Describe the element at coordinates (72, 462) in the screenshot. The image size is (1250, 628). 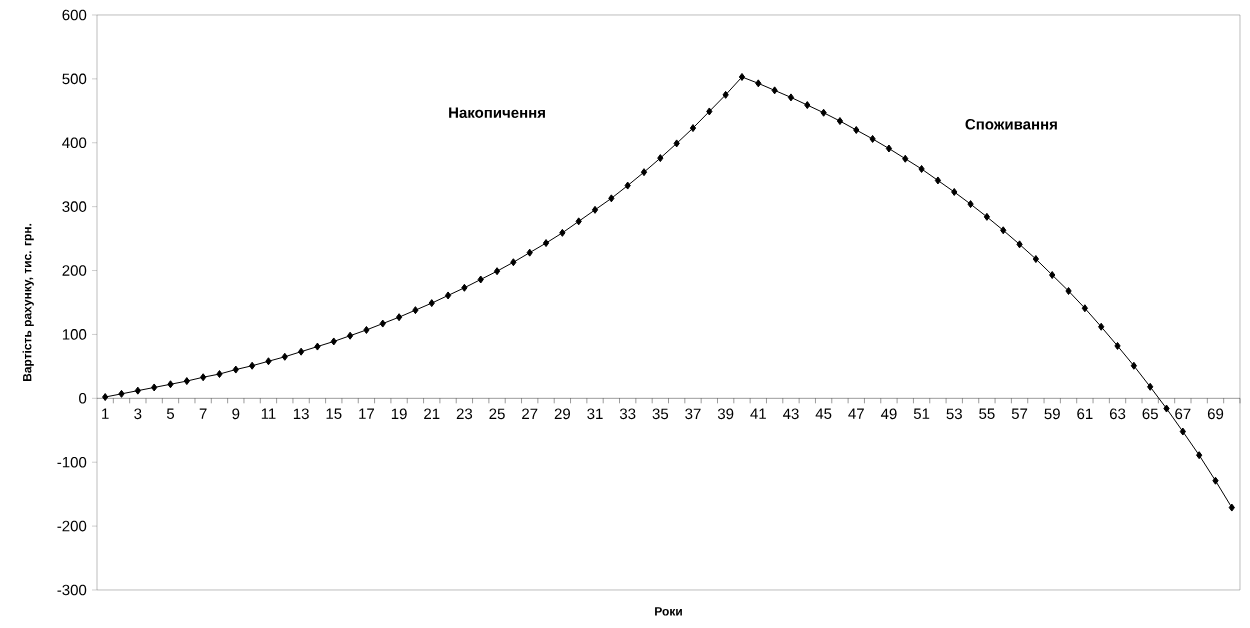
I see `y-tick-label: -100` at that location.